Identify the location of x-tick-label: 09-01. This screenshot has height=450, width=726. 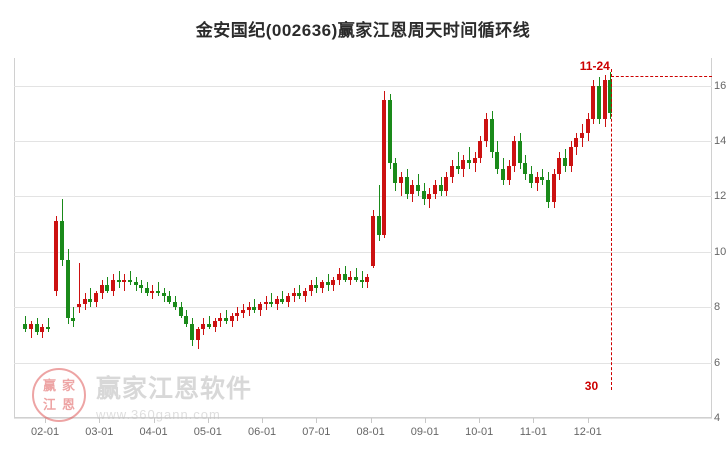
(424, 432).